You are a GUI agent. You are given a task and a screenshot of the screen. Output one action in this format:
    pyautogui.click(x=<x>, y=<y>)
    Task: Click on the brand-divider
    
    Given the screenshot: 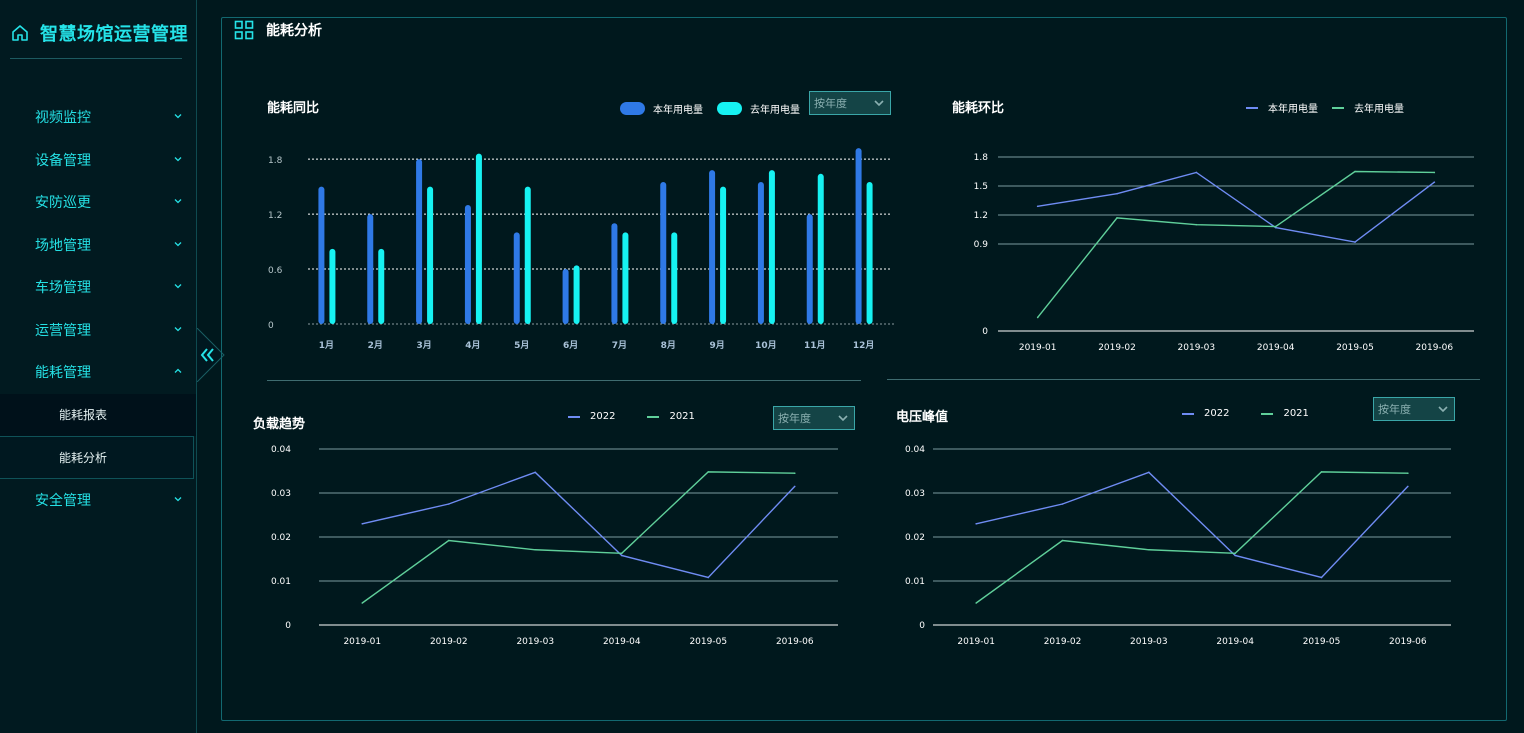 What is the action you would take?
    pyautogui.click(x=96, y=58)
    